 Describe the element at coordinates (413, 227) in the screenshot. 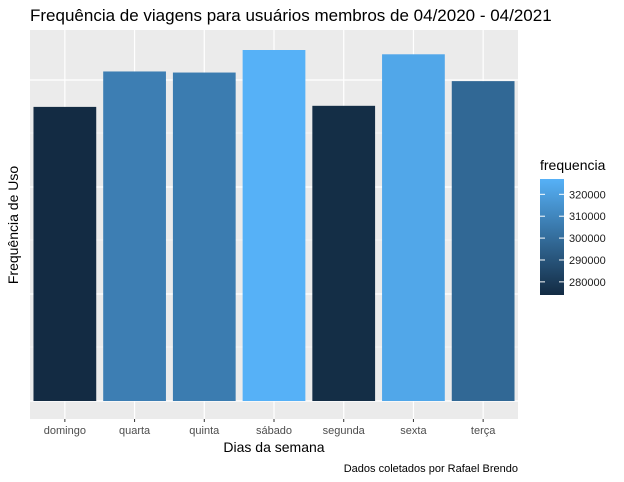

I see `bar-sexta` at that location.